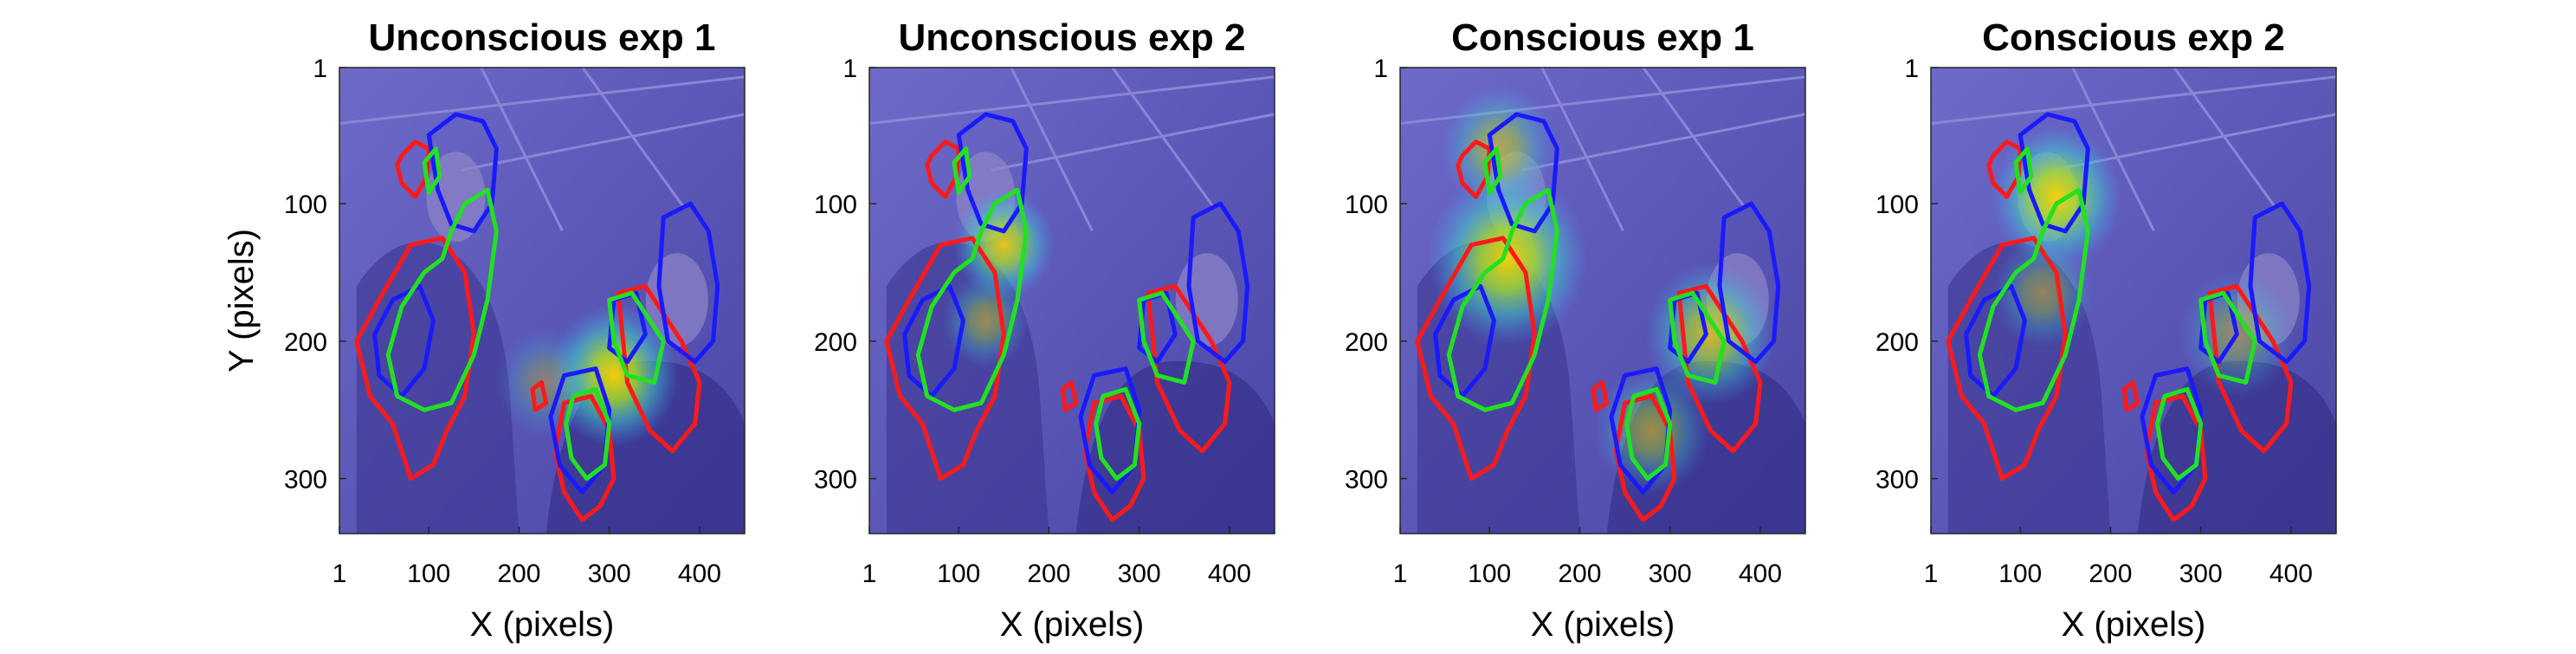  What do you see at coordinates (2133, 38) in the screenshot?
I see `panel-title: Conscious exp 2` at bounding box center [2133, 38].